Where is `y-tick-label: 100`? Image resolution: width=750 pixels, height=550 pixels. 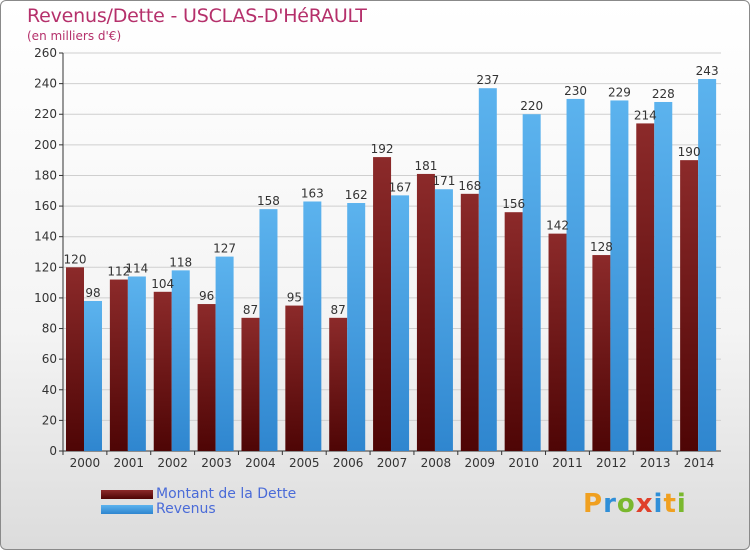
y-tick-label: 100 is located at coordinates (45, 298).